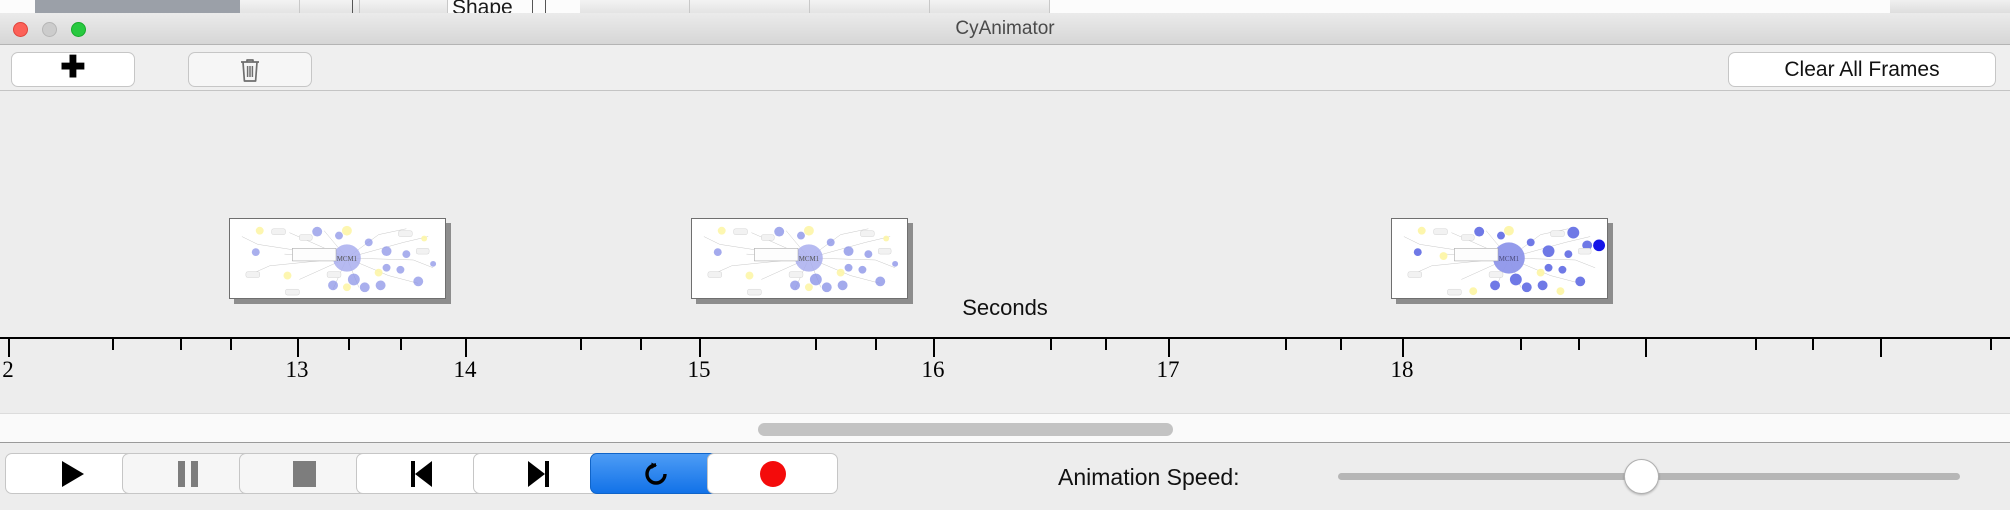 The width and height of the screenshot is (2010, 510). Describe the element at coordinates (78, 29) in the screenshot. I see `zoom-button` at that location.